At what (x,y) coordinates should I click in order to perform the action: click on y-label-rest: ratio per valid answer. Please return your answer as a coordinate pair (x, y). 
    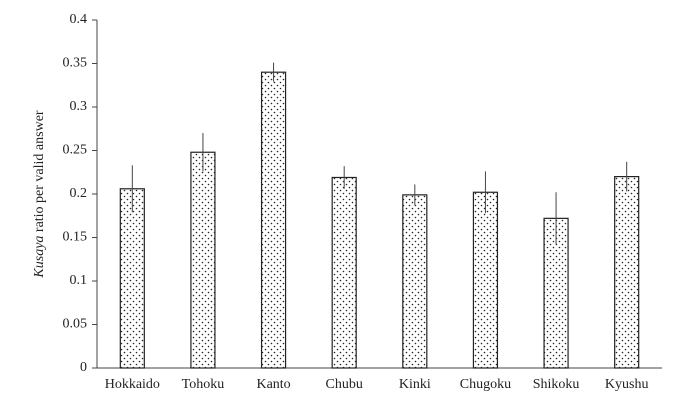
    Looking at the image, I should click on (39, 171).